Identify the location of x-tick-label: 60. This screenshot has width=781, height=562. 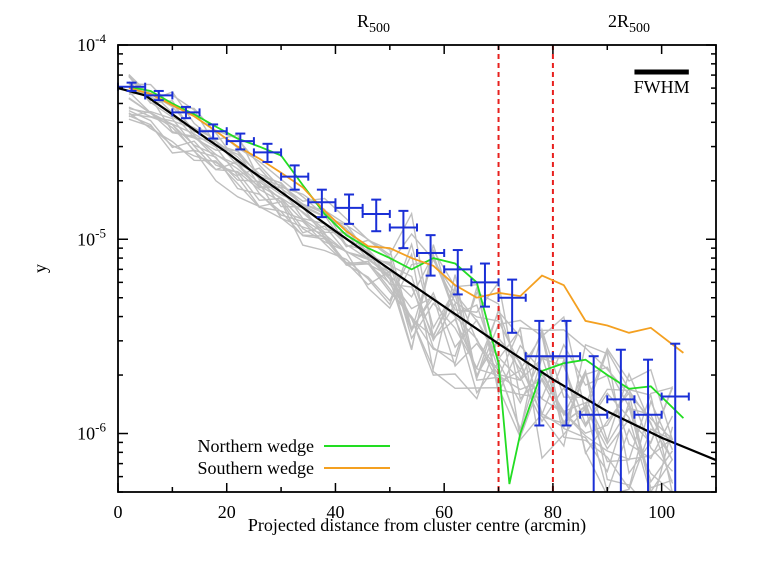
(444, 512).